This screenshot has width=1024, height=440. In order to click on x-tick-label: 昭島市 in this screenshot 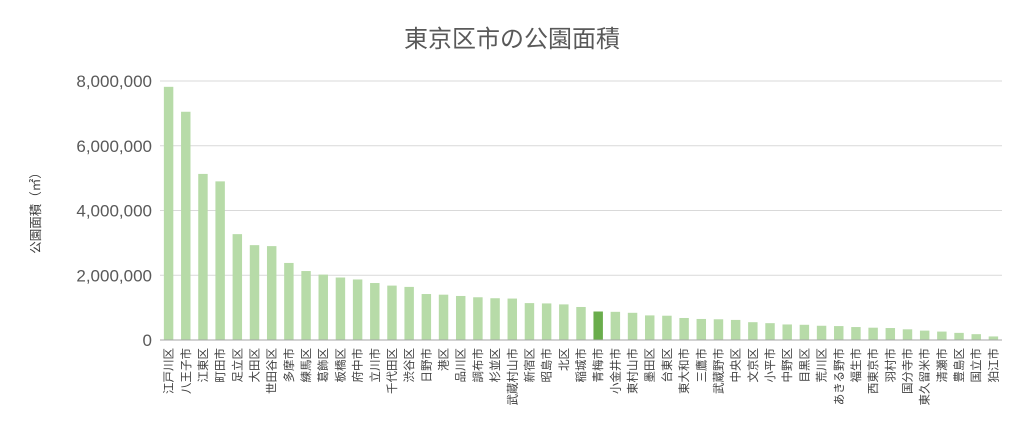, I will do `click(547, 365)`.